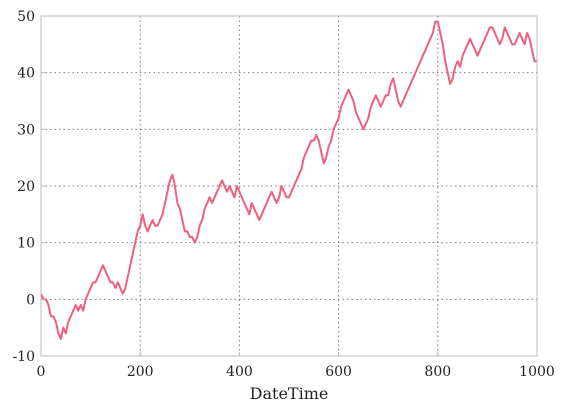 This screenshot has height=409, width=562. Describe the element at coordinates (30, 300) in the screenshot. I see `y-tick-label: 0` at that location.